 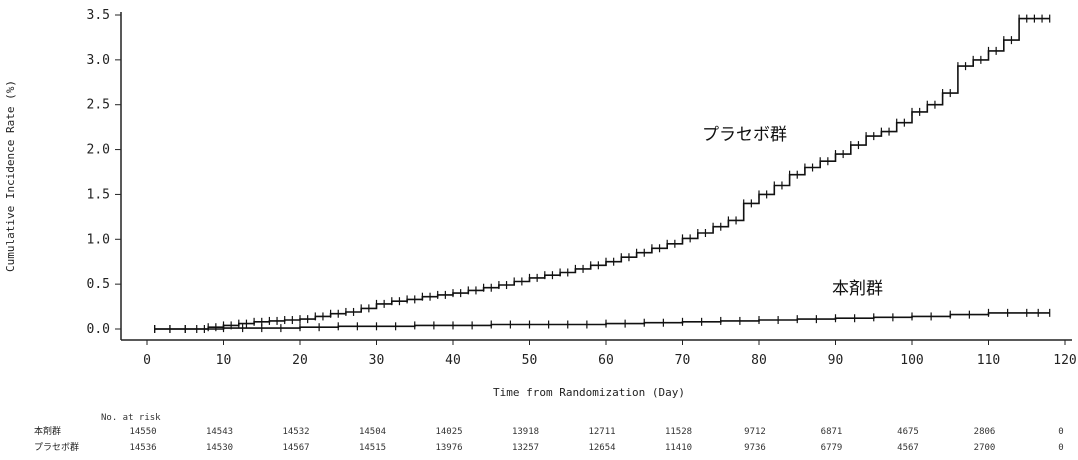 I want to click on x-tick-label: 60, so click(x=606, y=360).